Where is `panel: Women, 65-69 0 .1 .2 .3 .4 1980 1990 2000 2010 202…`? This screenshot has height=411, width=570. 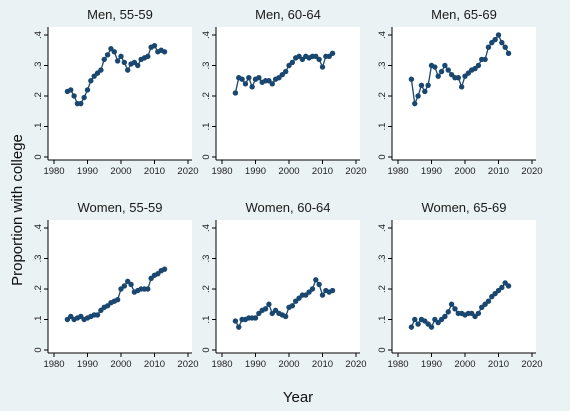 panel: Women, 65-69 0 .1 .2 .3 .4 1980 1990 2000 2010 202… is located at coordinates (460, 285).